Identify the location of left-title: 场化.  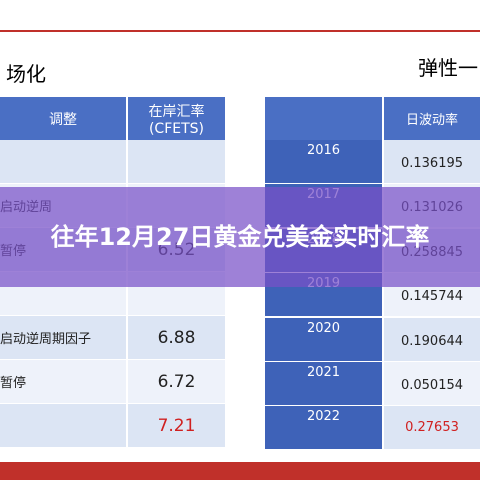
(26, 74).